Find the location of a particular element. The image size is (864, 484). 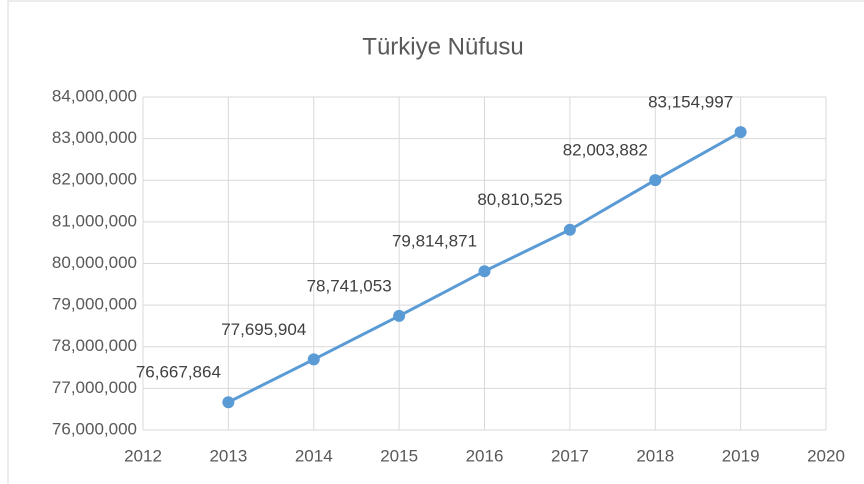

data-label: 79,814,871 is located at coordinates (434, 241).